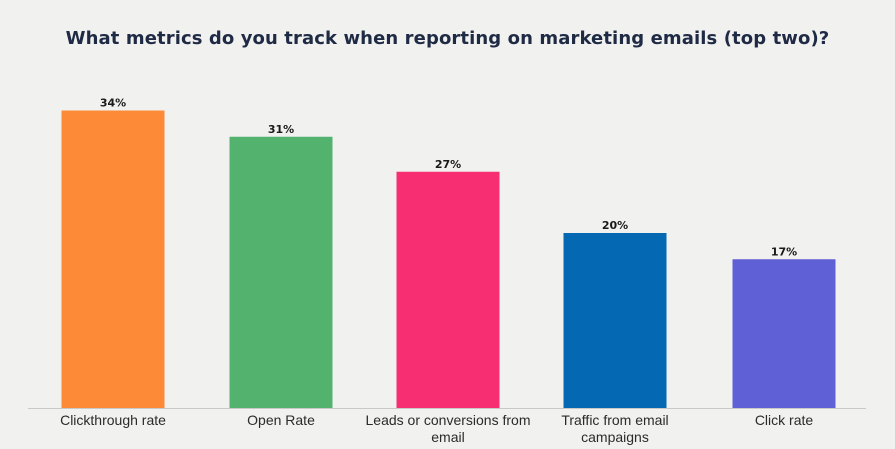 The width and height of the screenshot is (895, 449). What do you see at coordinates (614, 428) in the screenshot?
I see `category-label-4: Traffic from email campaigns` at bounding box center [614, 428].